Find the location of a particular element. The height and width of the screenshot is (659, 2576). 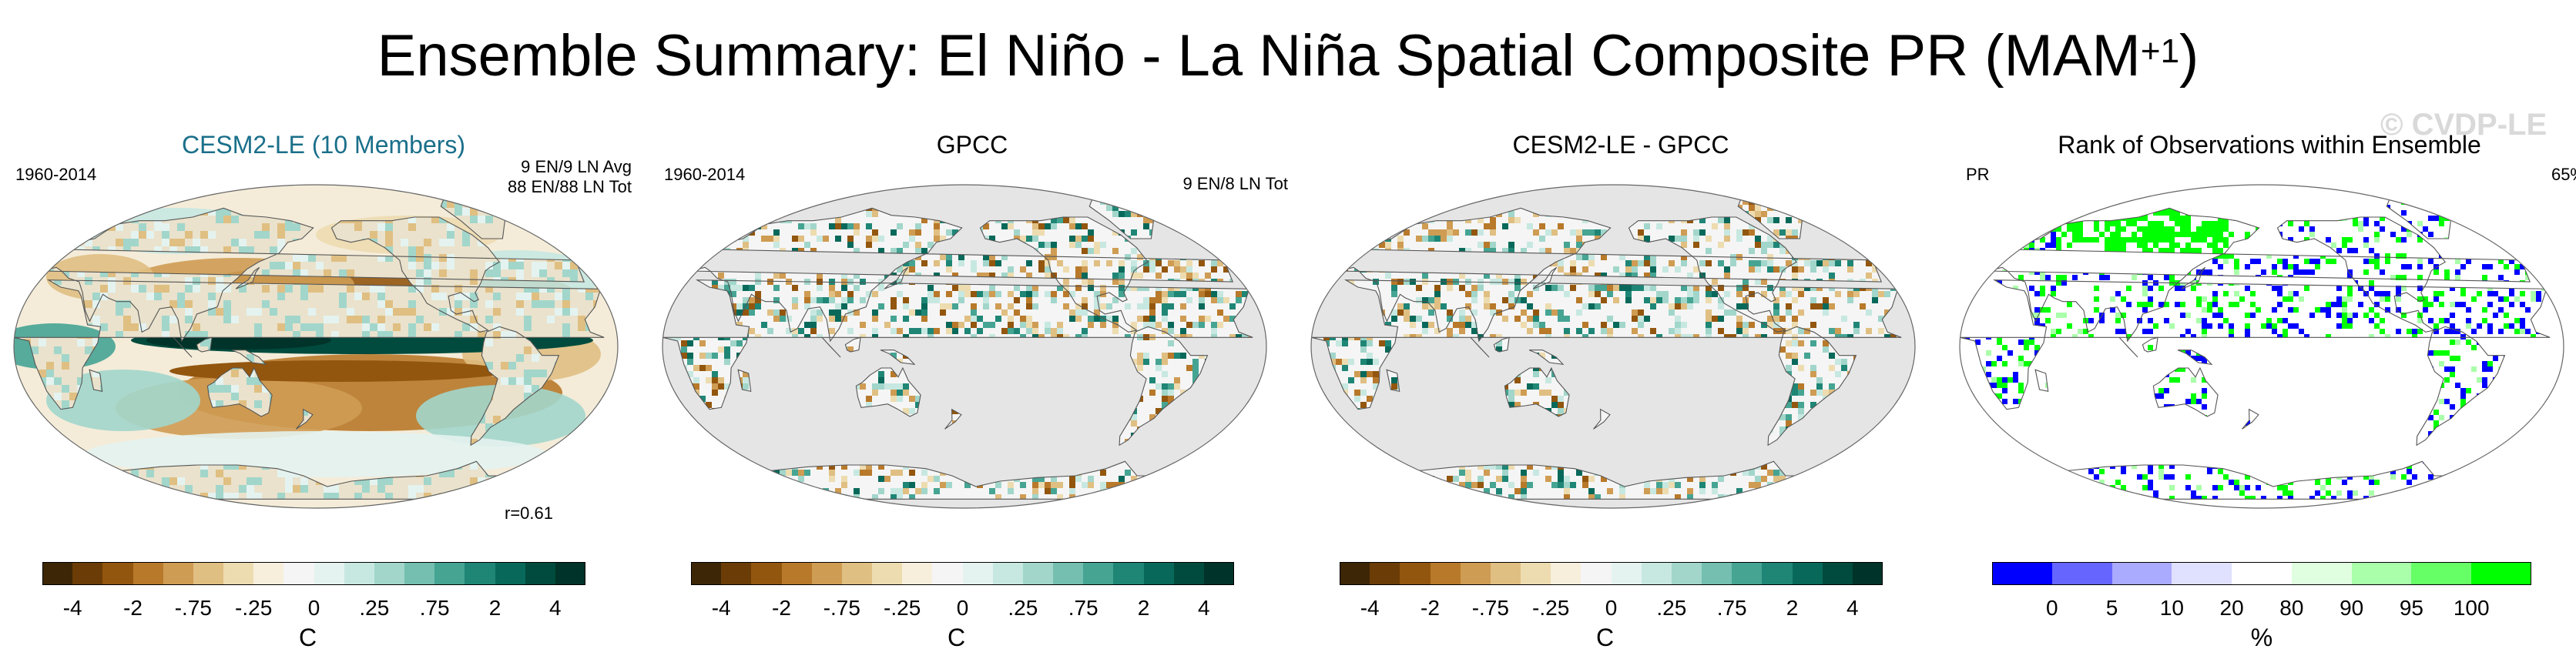

colorbar-tick-label: 5 is located at coordinates (2111, 608).